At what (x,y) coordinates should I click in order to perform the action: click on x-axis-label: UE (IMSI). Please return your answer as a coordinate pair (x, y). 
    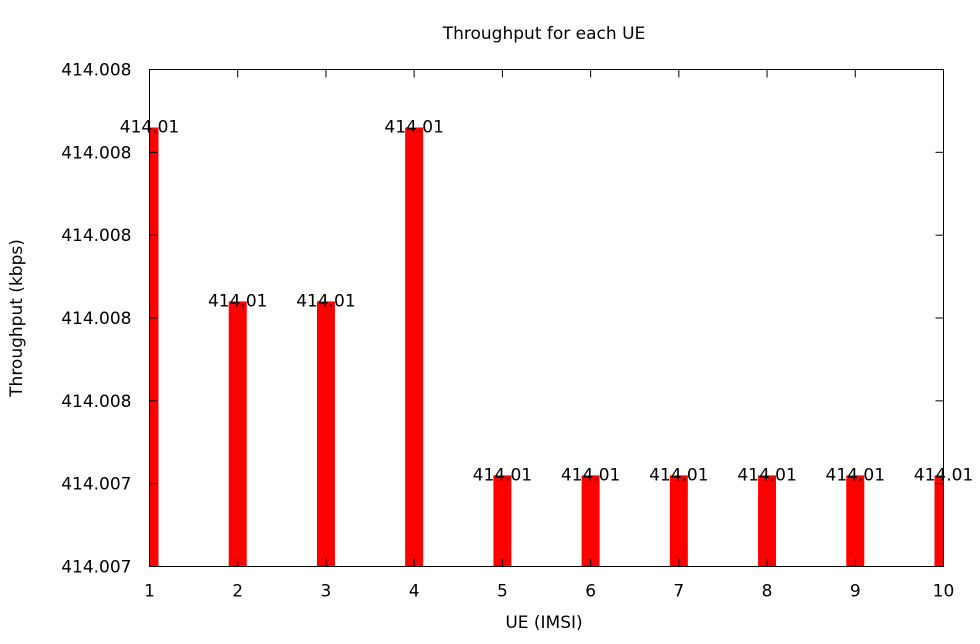
    Looking at the image, I should click on (543, 623).